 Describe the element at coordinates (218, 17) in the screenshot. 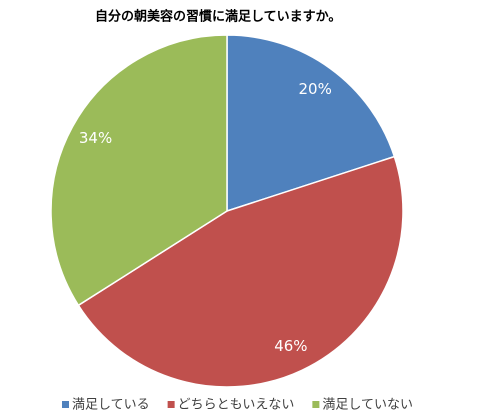

I see `chart-title: 自分の朝美容の習慣に満足していますか。` at that location.